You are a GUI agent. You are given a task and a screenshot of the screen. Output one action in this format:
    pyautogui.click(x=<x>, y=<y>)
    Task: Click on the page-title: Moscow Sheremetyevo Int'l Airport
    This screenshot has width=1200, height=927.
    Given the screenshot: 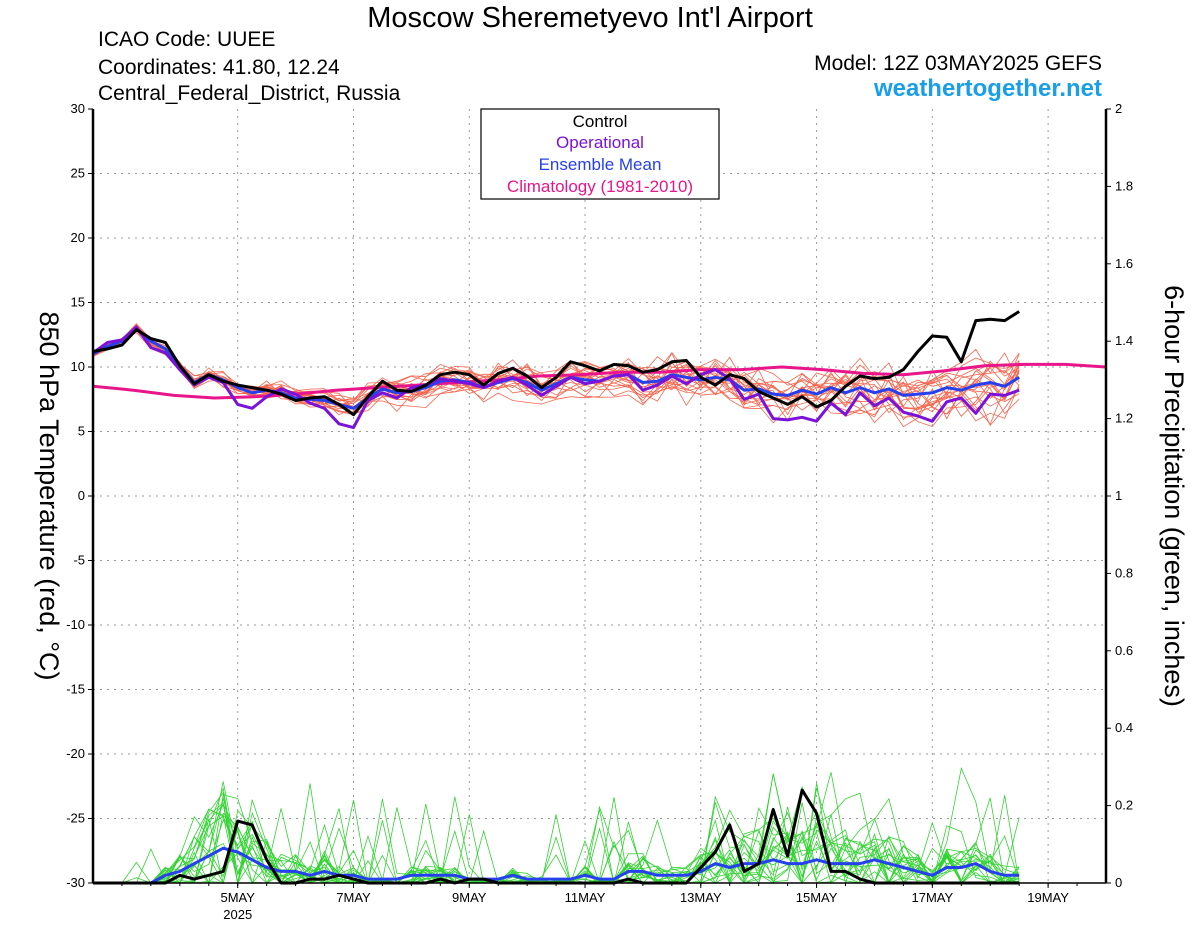 What is the action you would take?
    pyautogui.click(x=590, y=18)
    